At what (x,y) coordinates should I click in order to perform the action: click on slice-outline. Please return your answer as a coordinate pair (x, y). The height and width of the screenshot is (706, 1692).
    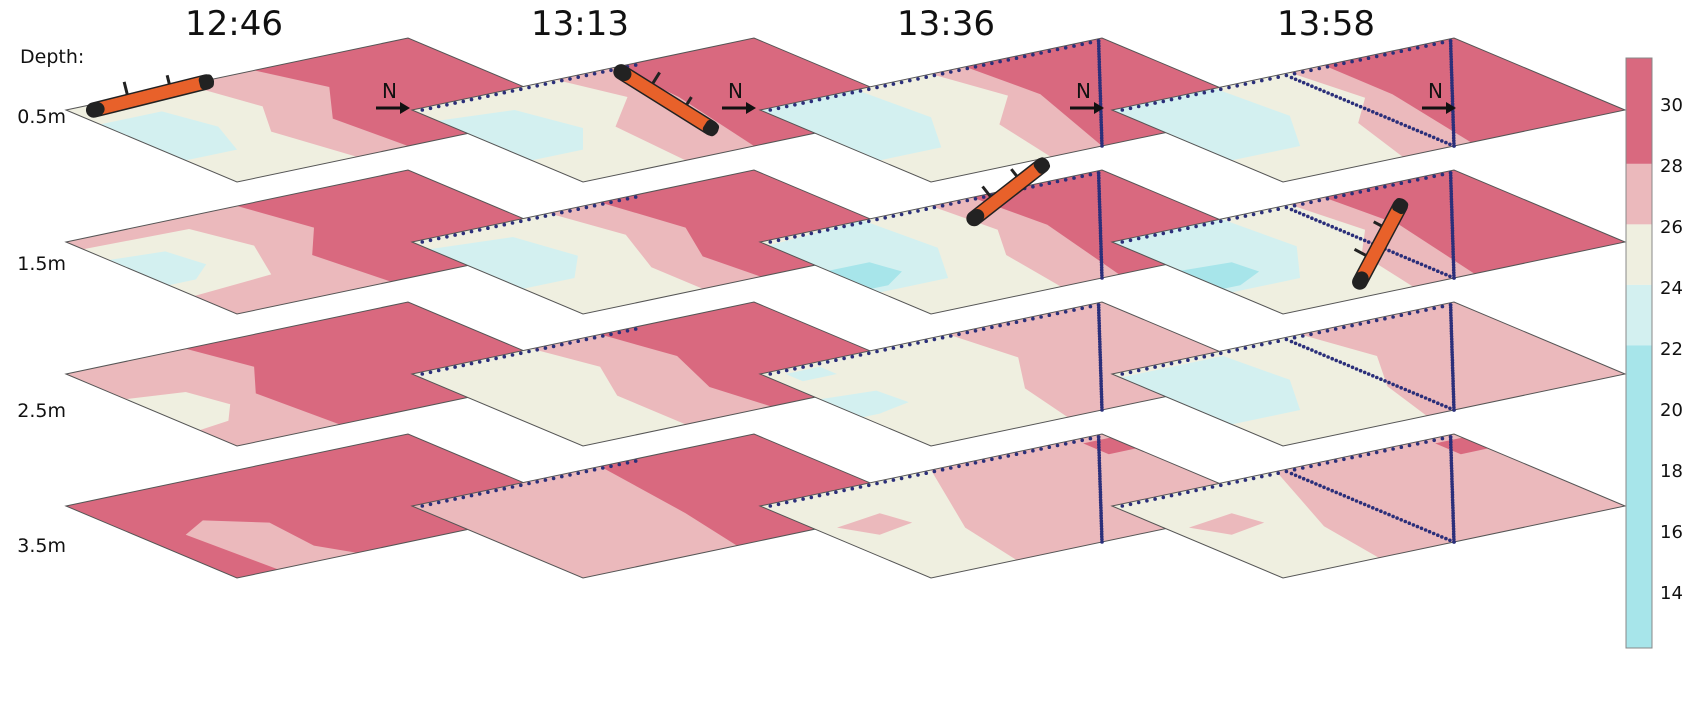
    Looking at the image, I should click on (1368, 374).